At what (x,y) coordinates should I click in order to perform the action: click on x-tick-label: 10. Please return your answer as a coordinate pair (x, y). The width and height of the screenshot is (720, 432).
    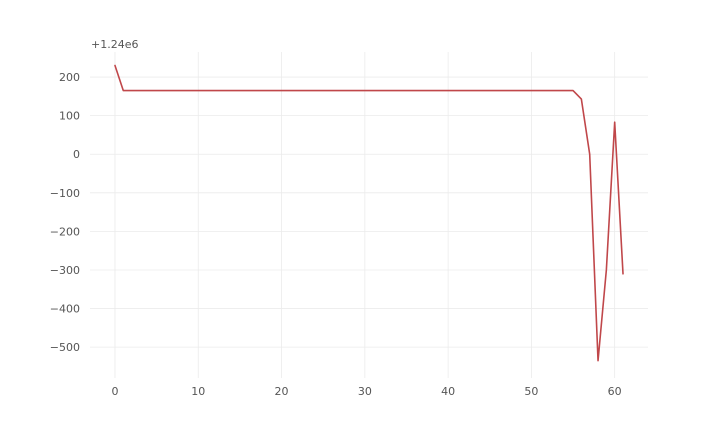
    Looking at the image, I should click on (198, 391).